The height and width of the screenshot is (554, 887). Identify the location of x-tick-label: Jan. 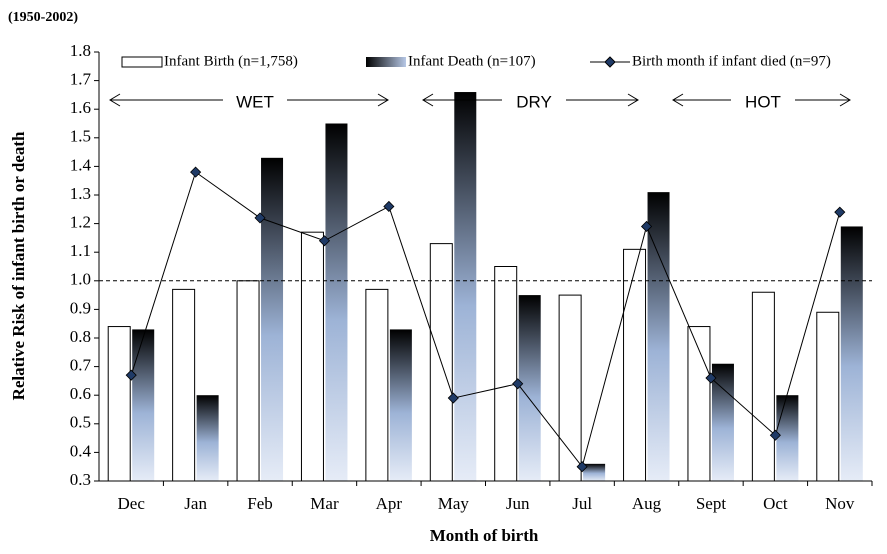
(195, 503).